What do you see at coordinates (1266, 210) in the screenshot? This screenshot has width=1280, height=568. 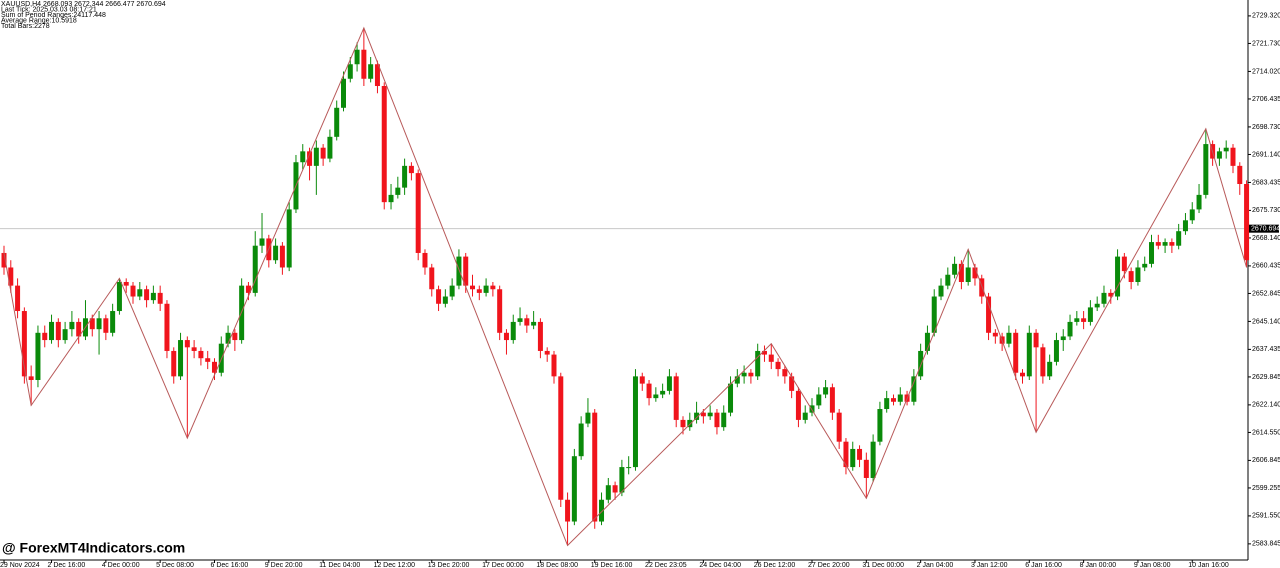 I see `y-tick-label: 2675.730` at bounding box center [1266, 210].